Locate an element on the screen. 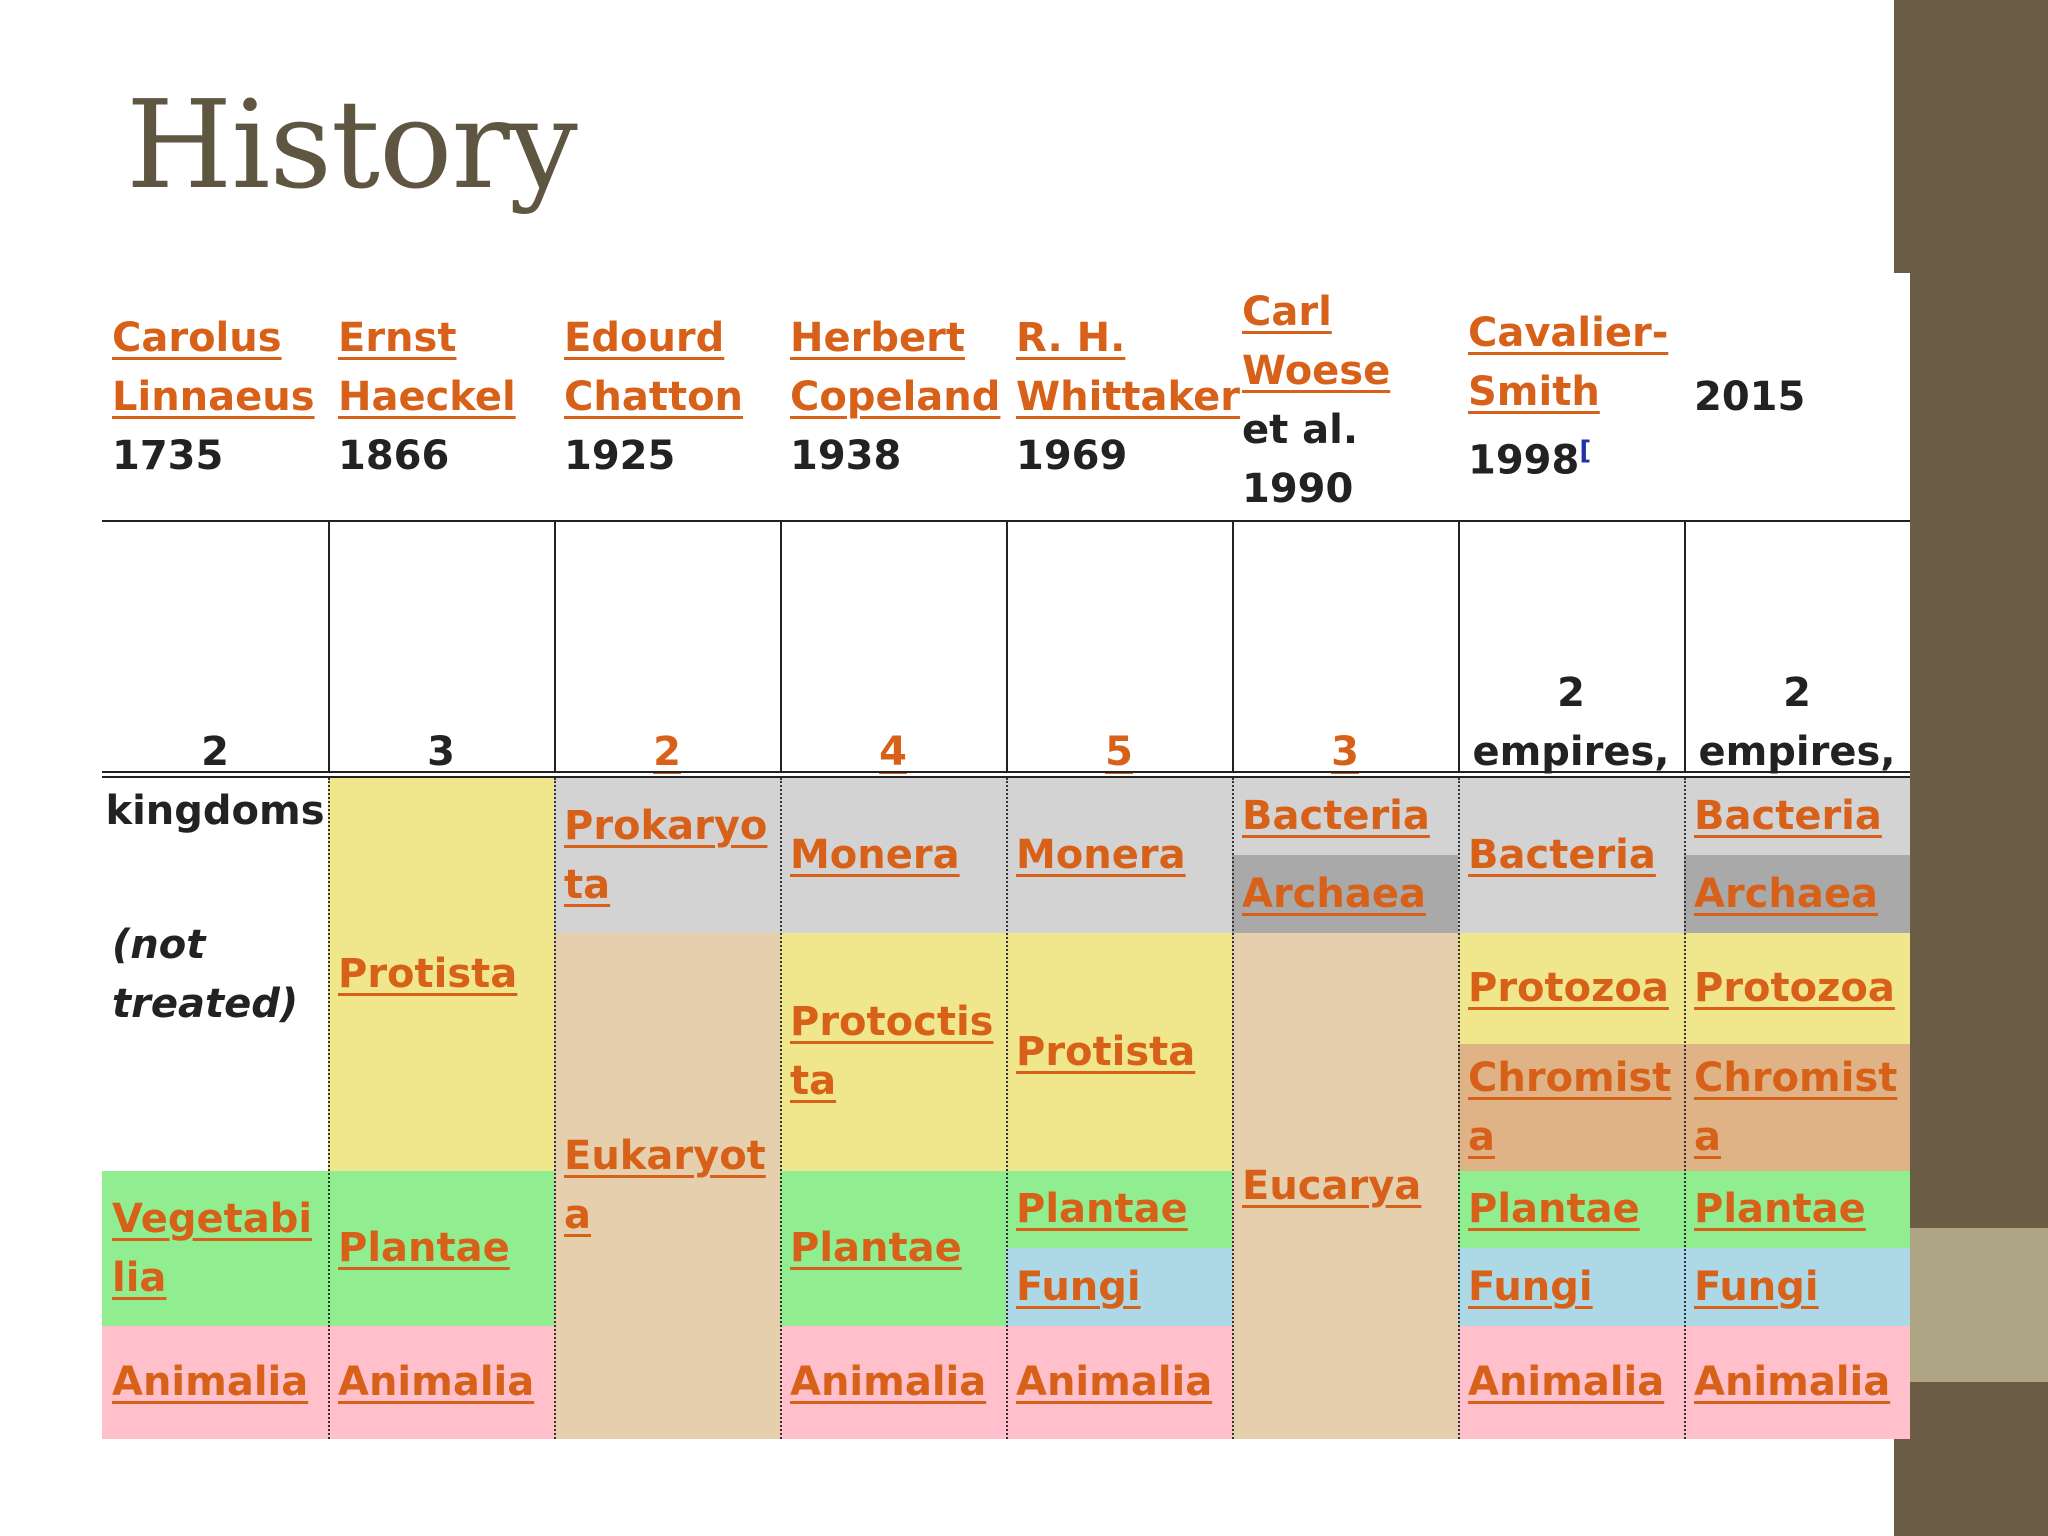 This screenshot has height=1536, width=2048. header-copeland: Herbert Copeland 1938 is located at coordinates (893, 397).